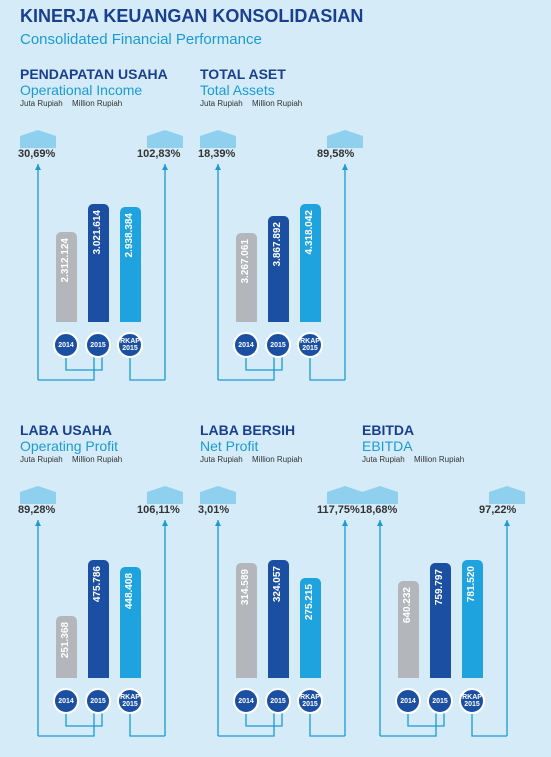 The height and width of the screenshot is (757, 551). What do you see at coordinates (407, 605) in the screenshot?
I see `value-label: 640.232` at bounding box center [407, 605].